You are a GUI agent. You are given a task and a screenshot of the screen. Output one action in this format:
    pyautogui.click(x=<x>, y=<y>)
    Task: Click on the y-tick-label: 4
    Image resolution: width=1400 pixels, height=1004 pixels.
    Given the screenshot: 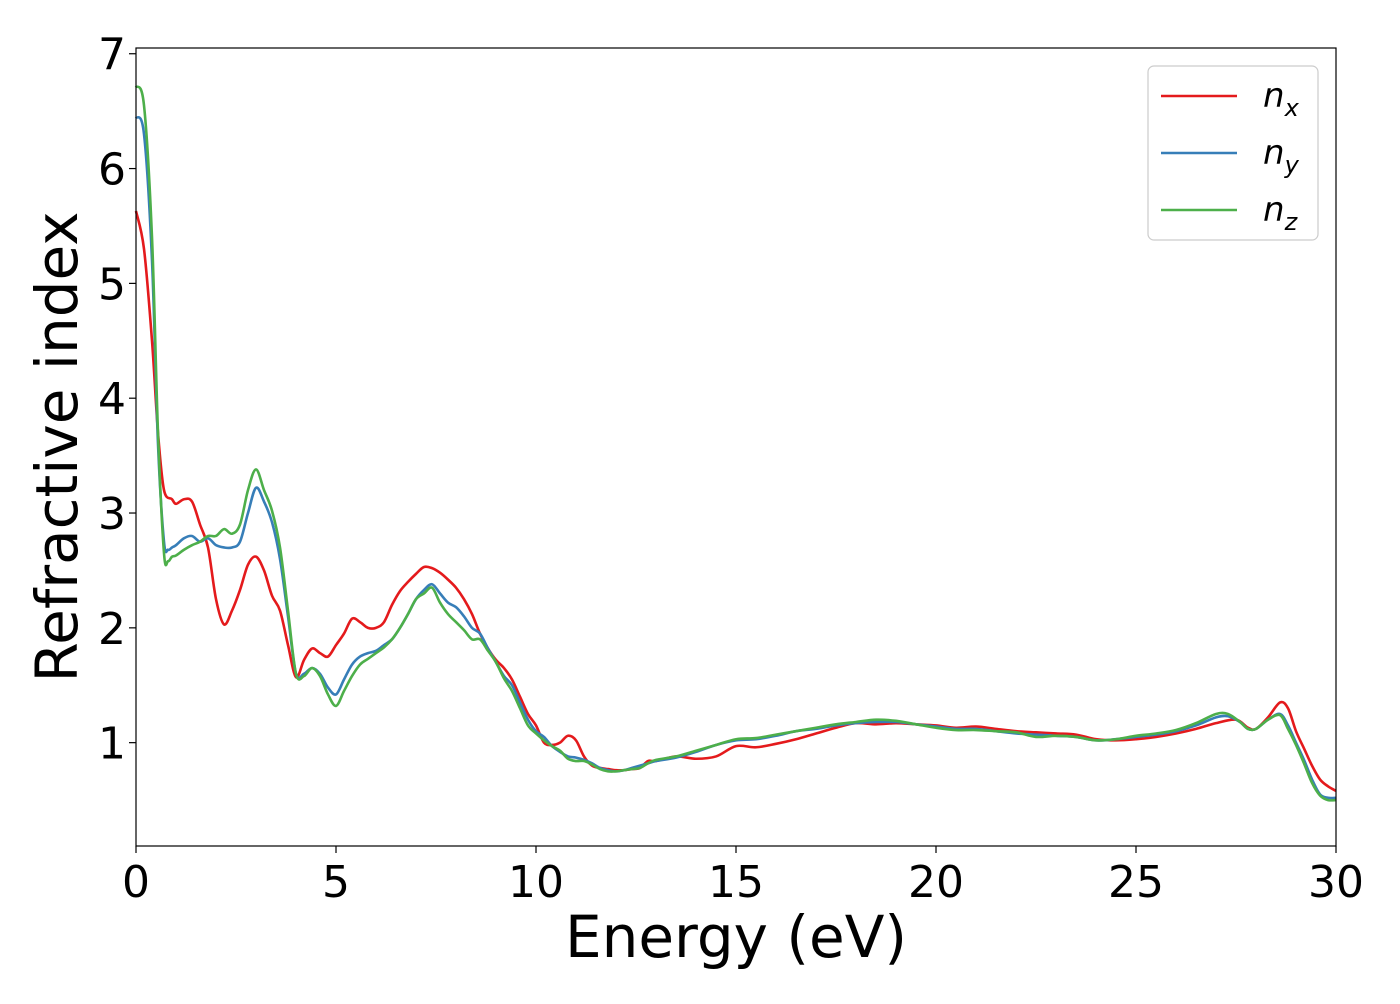 What is the action you would take?
    pyautogui.click(x=112, y=399)
    